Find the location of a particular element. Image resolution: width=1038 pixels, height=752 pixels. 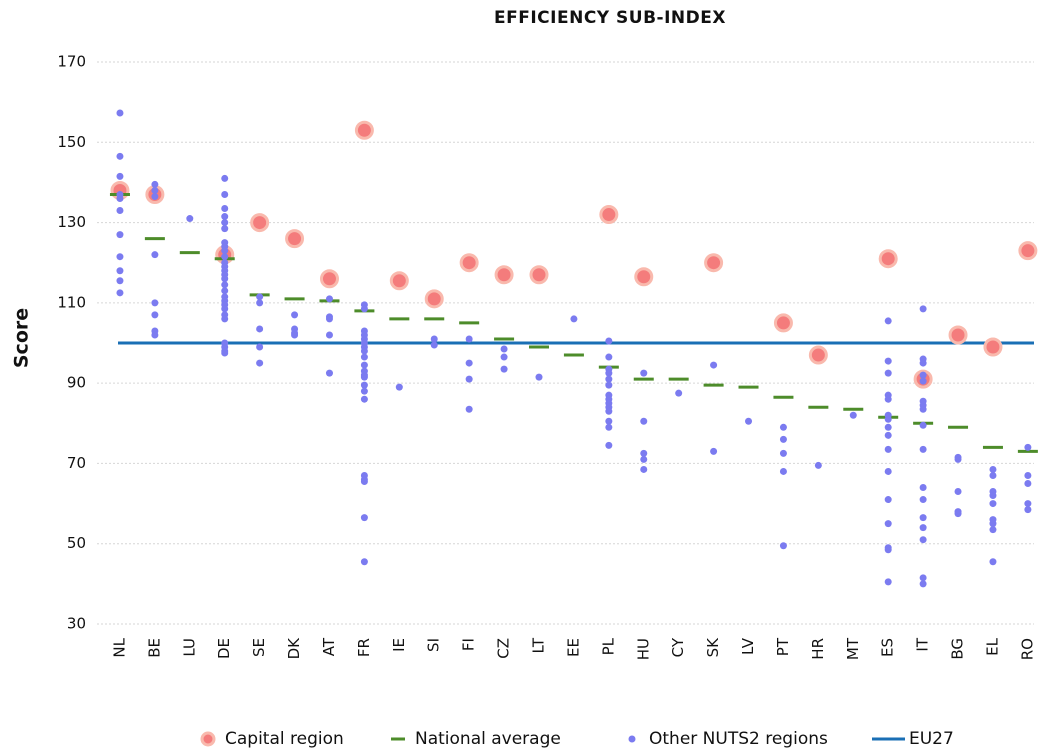

x-tick-label: FI is located at coordinates (469, 644).